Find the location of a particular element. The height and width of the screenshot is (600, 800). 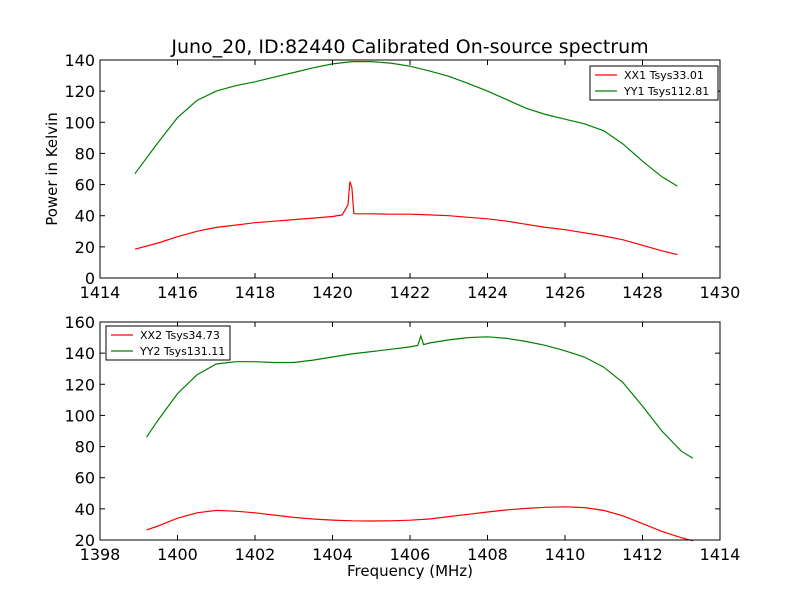

x-tick-label: 1420 is located at coordinates (332, 292).